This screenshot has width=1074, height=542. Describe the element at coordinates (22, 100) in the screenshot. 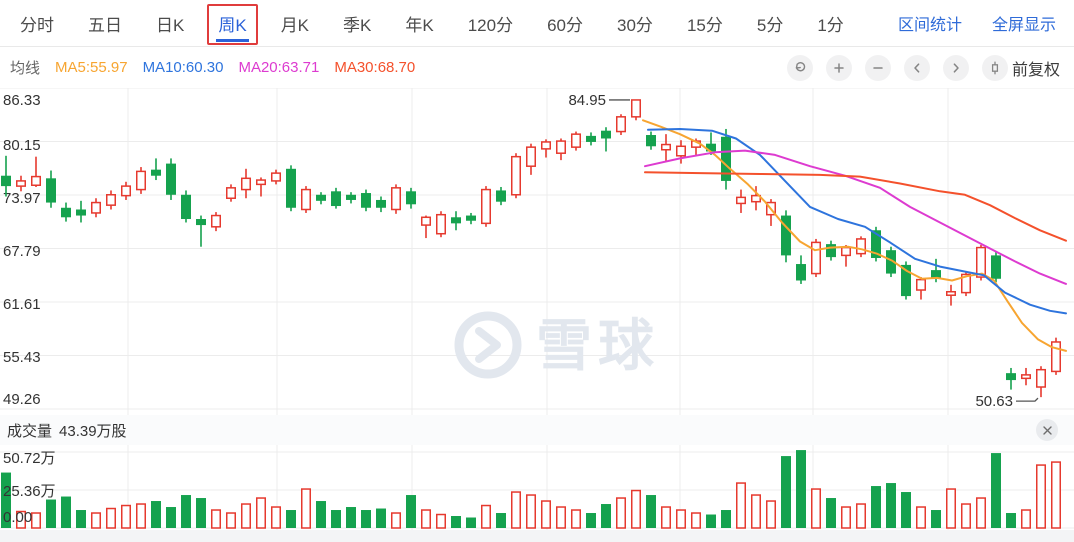

I see `svg-text: 86.33` at that location.